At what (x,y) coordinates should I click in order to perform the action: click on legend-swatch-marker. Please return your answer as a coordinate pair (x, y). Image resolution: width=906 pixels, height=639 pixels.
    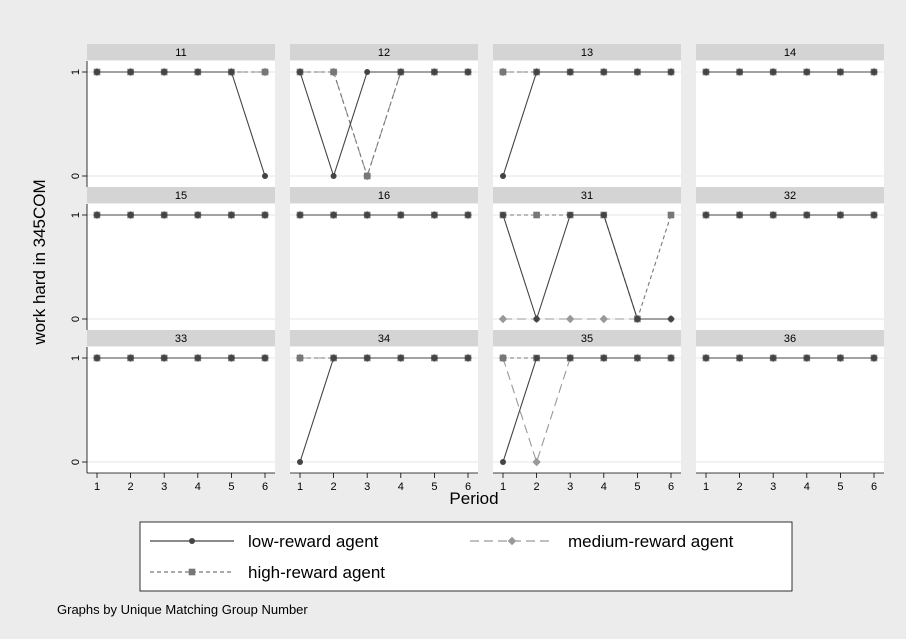
    Looking at the image, I should click on (512, 541).